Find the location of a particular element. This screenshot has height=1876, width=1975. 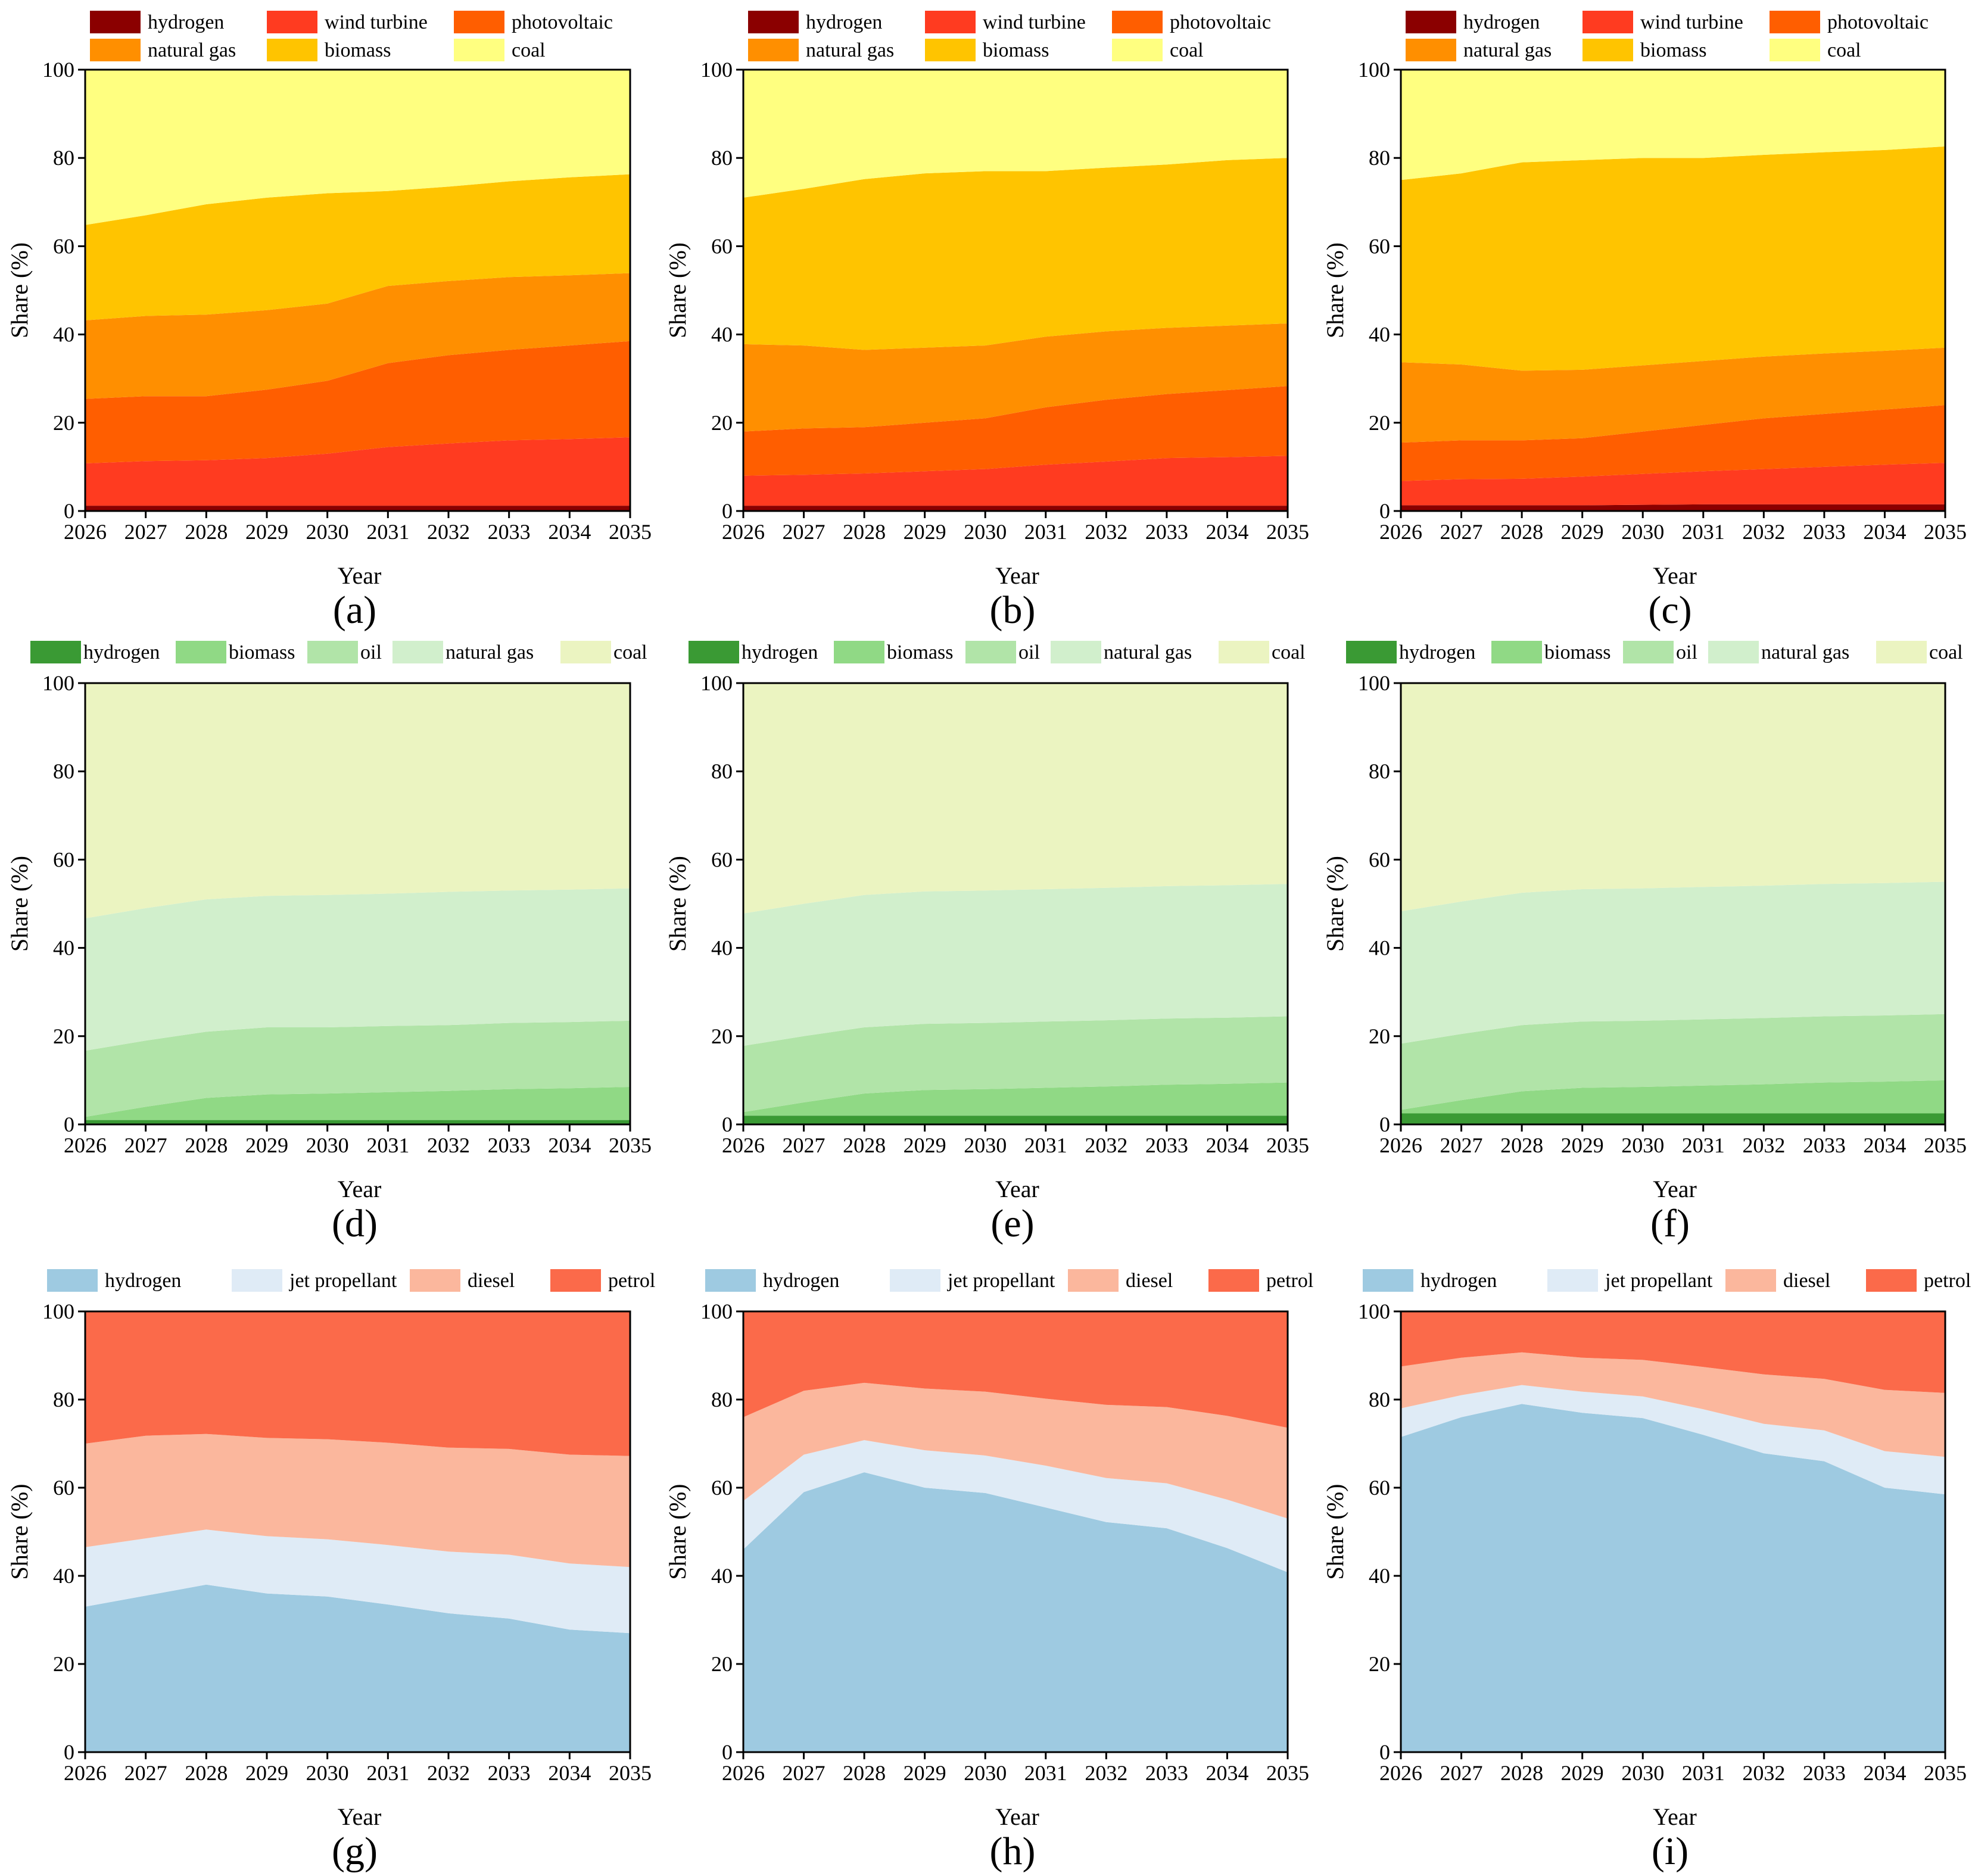

legend-label: petrol is located at coordinates (631, 1281).